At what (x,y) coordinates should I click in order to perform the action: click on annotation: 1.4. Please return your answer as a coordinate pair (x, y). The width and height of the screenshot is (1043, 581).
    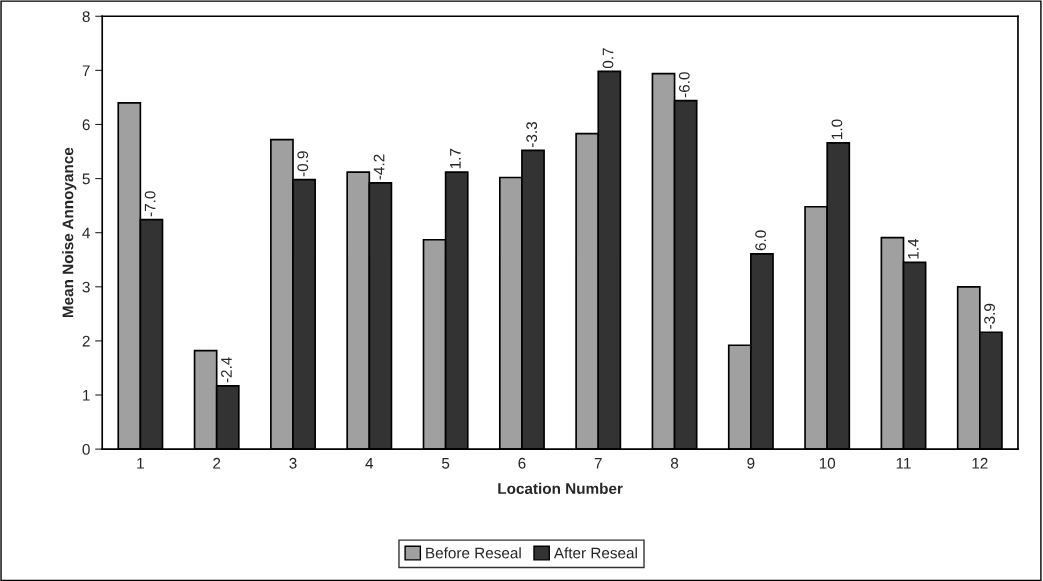
    Looking at the image, I should click on (913, 248).